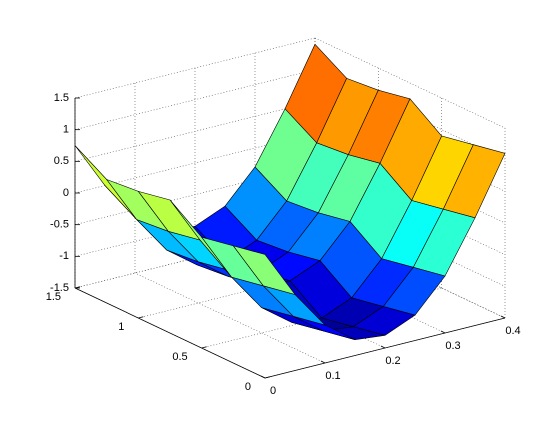 The height and width of the screenshot is (421, 560). I want to click on y-axis, so click(170, 333).